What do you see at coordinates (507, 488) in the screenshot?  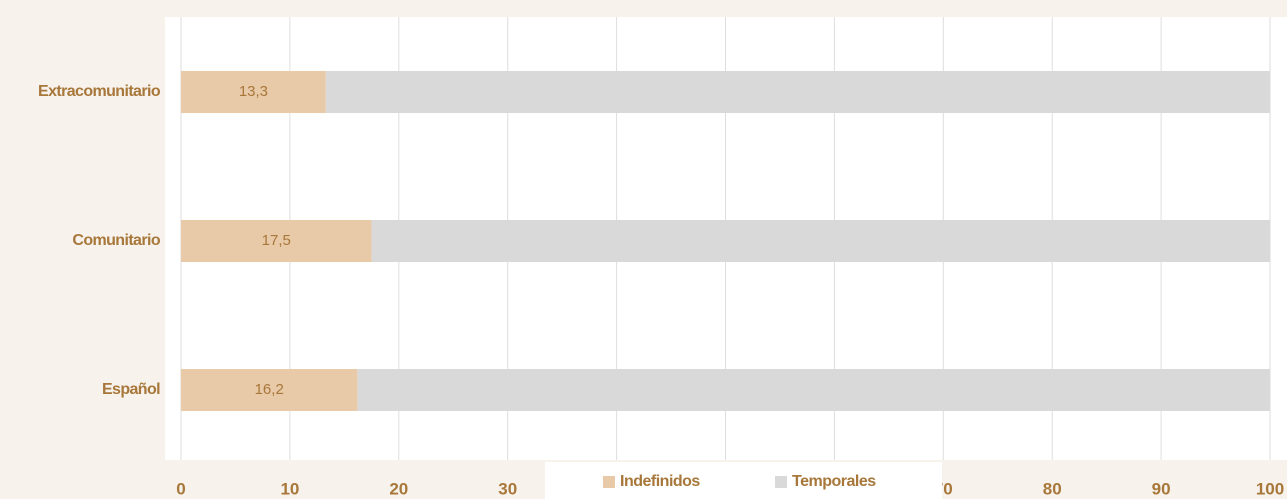 I see `x-tick-label: 30` at bounding box center [507, 488].